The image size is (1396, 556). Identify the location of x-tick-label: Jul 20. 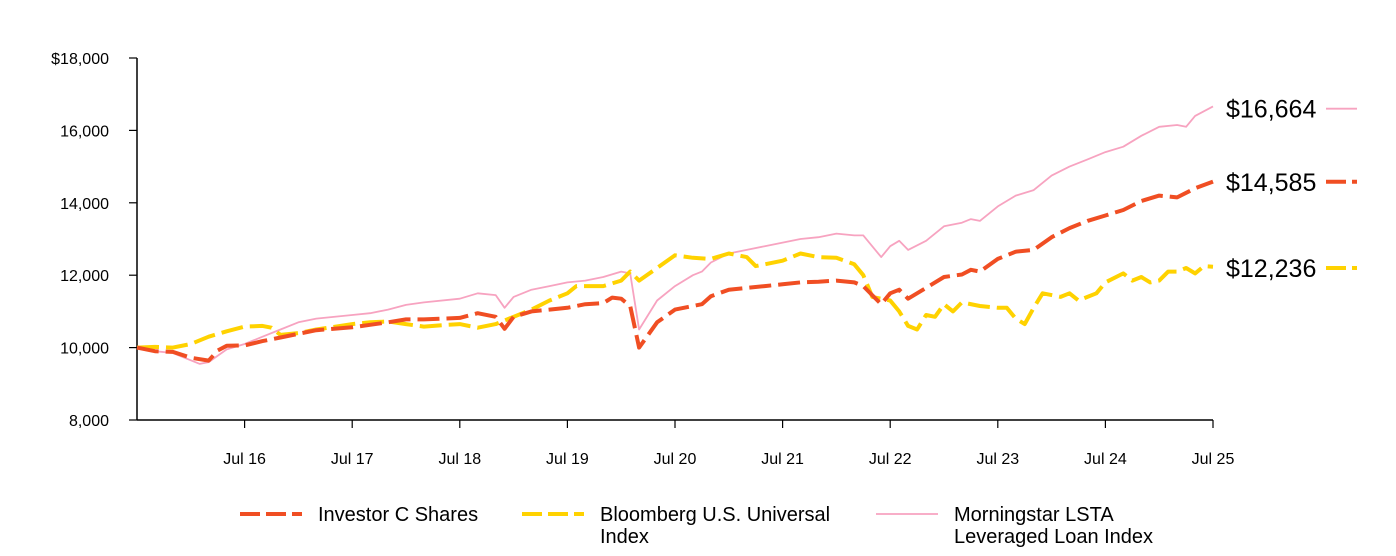
(675, 459).